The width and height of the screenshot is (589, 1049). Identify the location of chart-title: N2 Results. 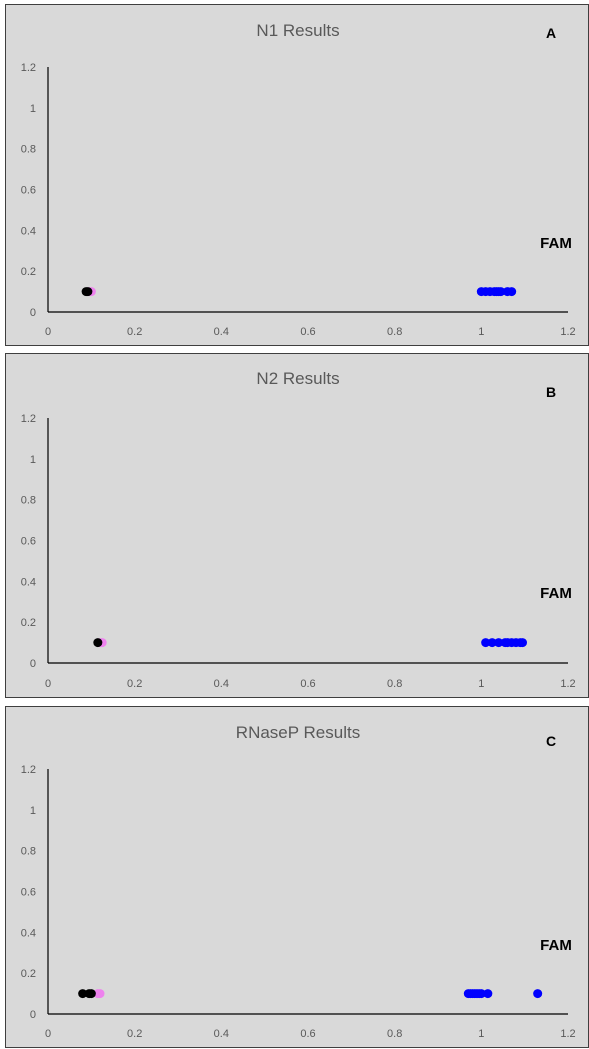
(297, 378).